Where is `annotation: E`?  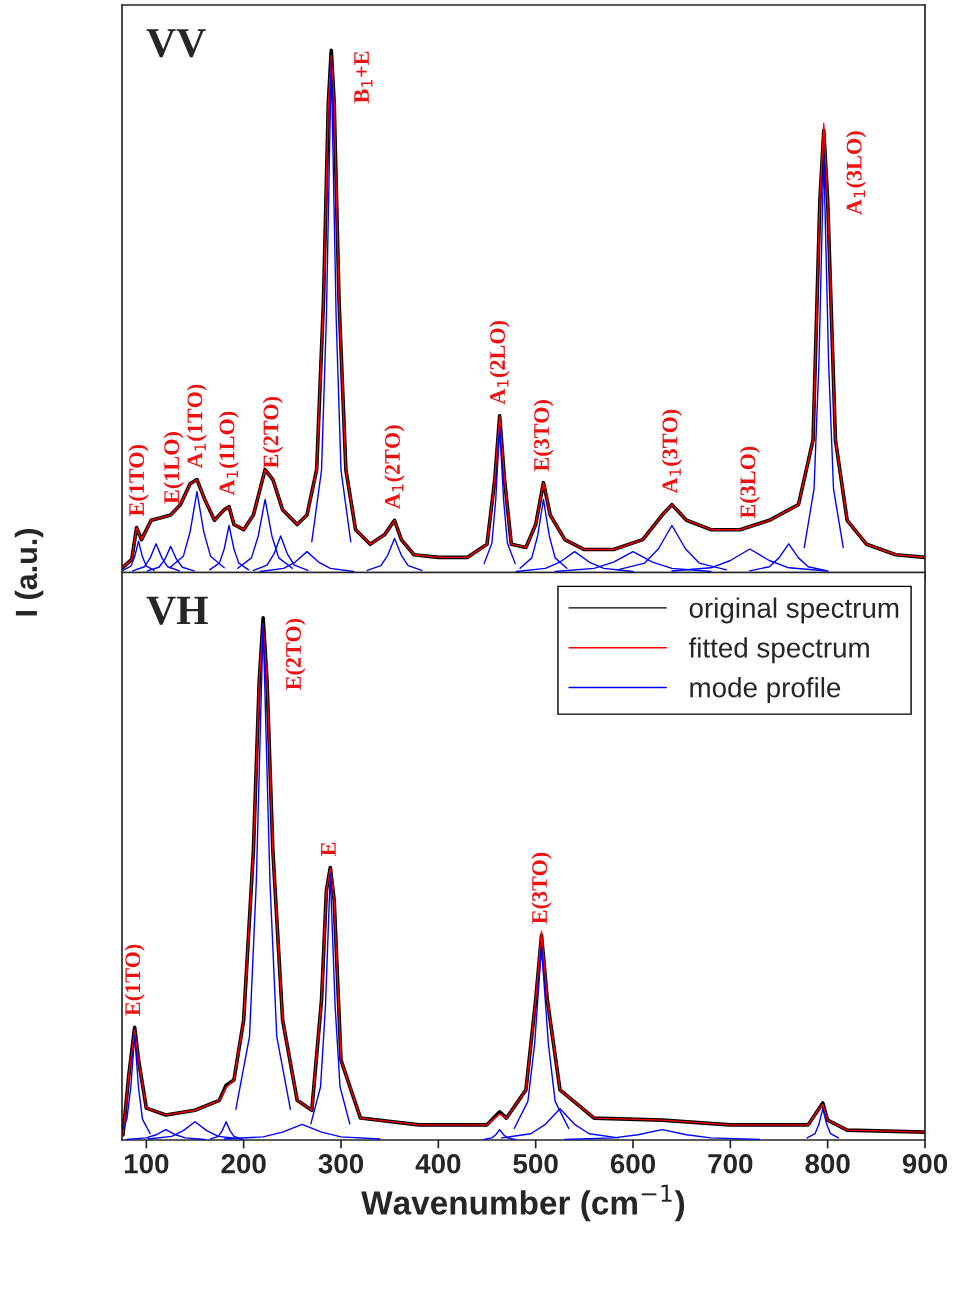
annotation: E is located at coordinates (328, 849).